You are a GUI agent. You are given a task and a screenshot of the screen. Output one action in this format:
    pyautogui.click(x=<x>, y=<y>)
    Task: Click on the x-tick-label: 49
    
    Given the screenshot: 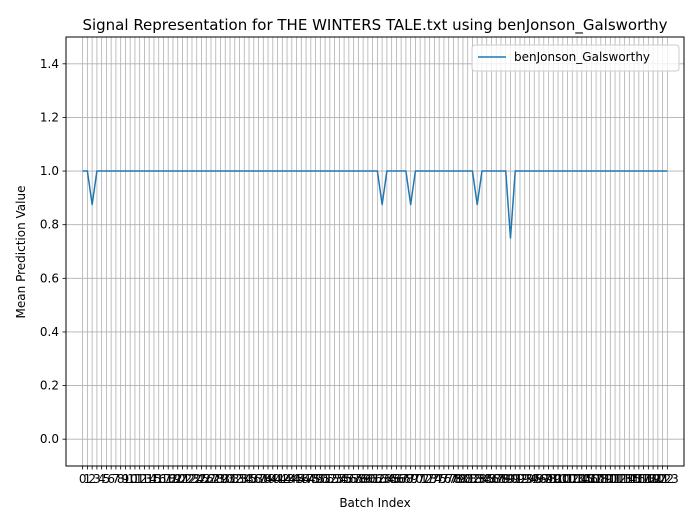 What is the action you would take?
    pyautogui.click(x=315, y=479)
    